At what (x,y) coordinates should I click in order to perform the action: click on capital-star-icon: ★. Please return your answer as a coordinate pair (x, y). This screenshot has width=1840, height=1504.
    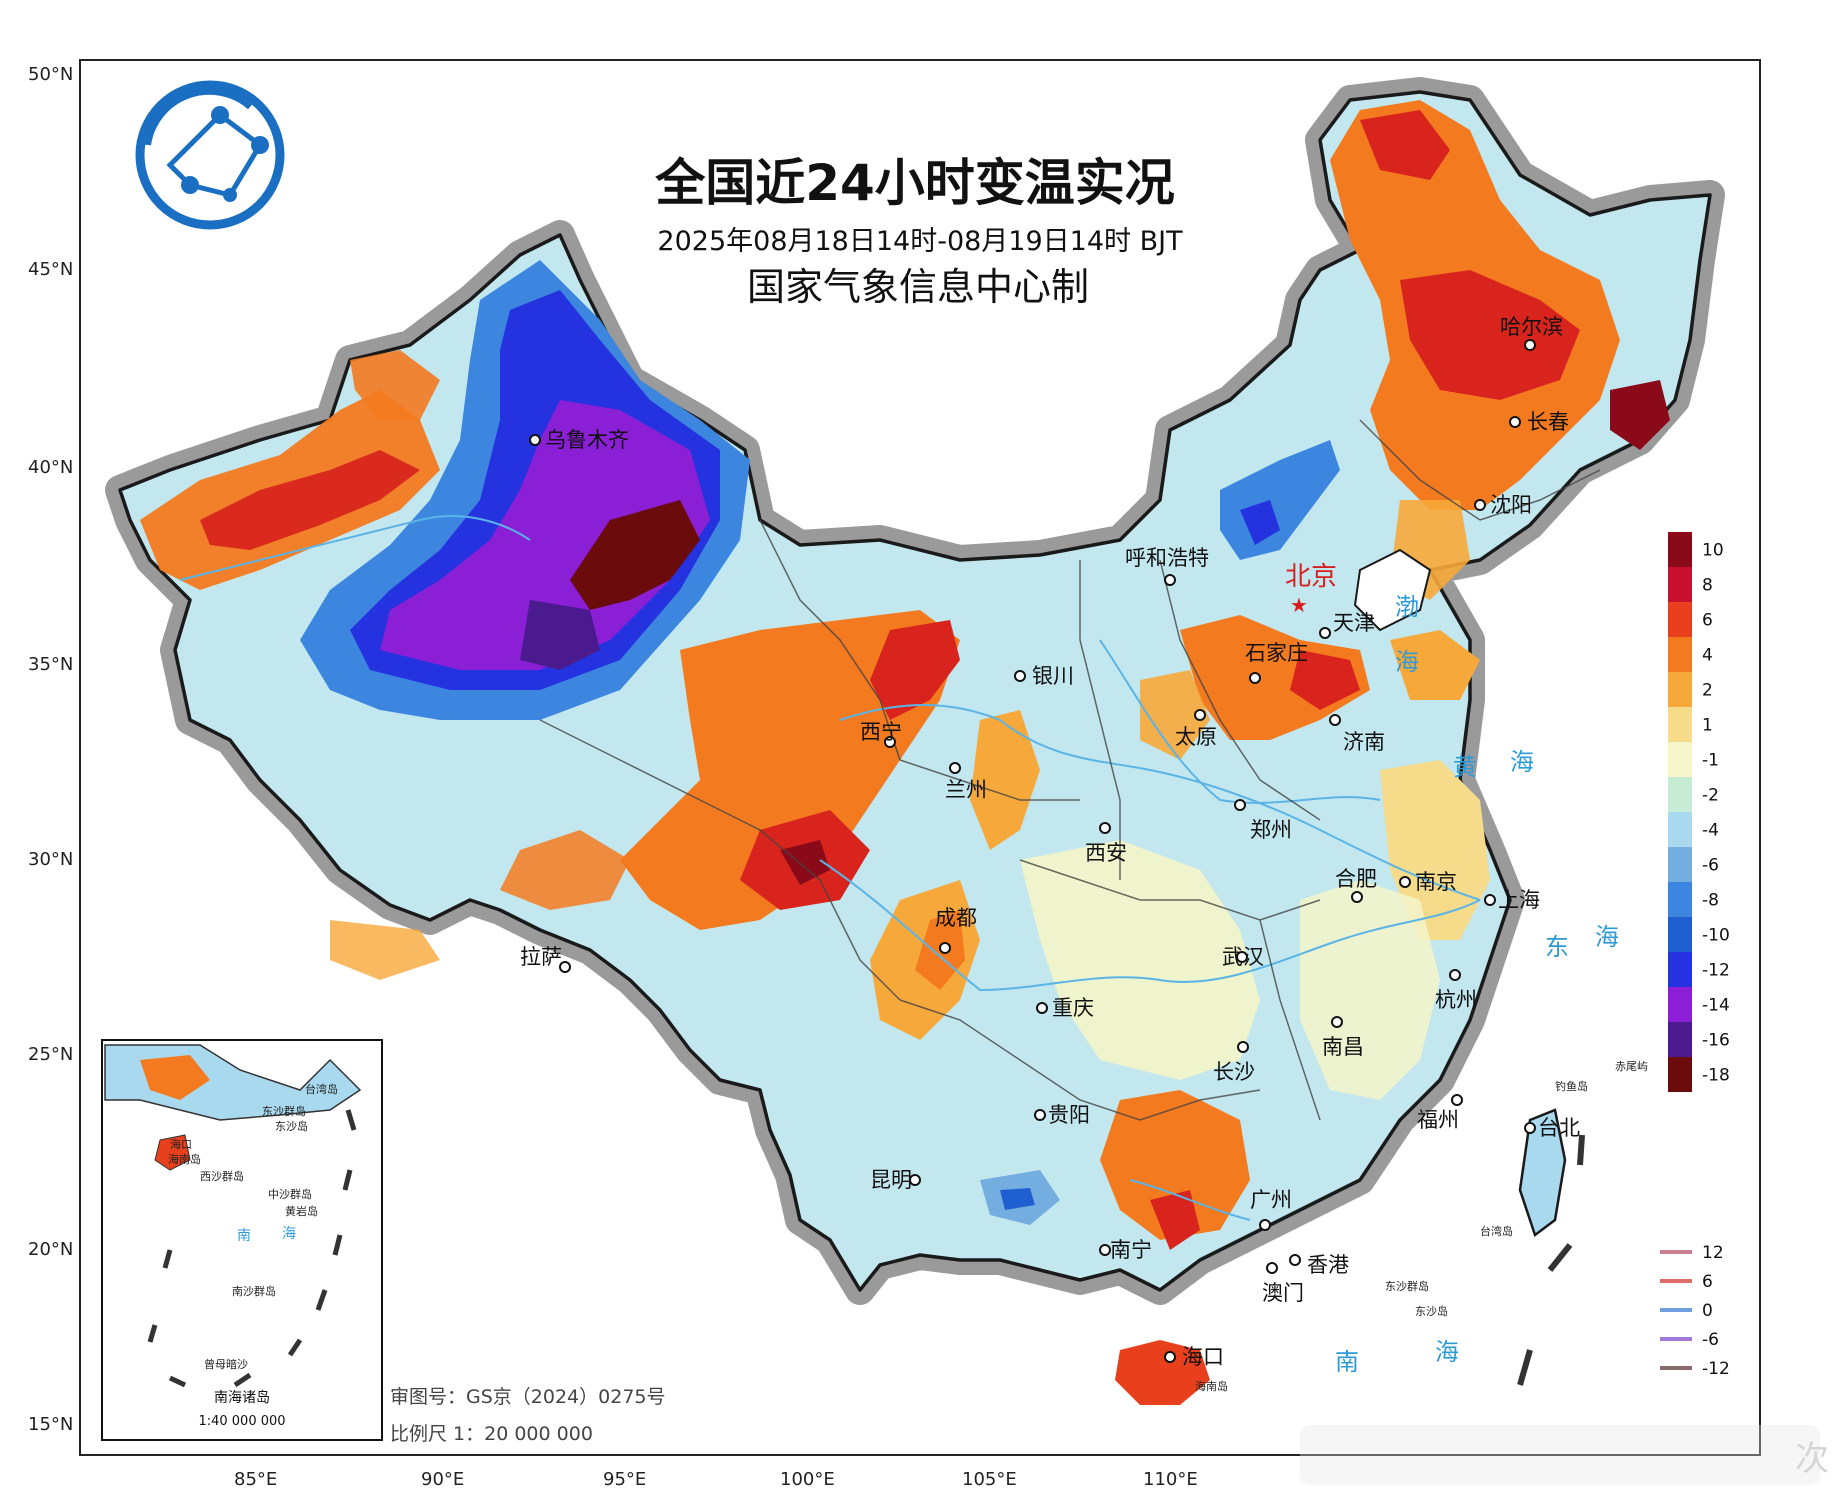
    Looking at the image, I should click on (1299, 605).